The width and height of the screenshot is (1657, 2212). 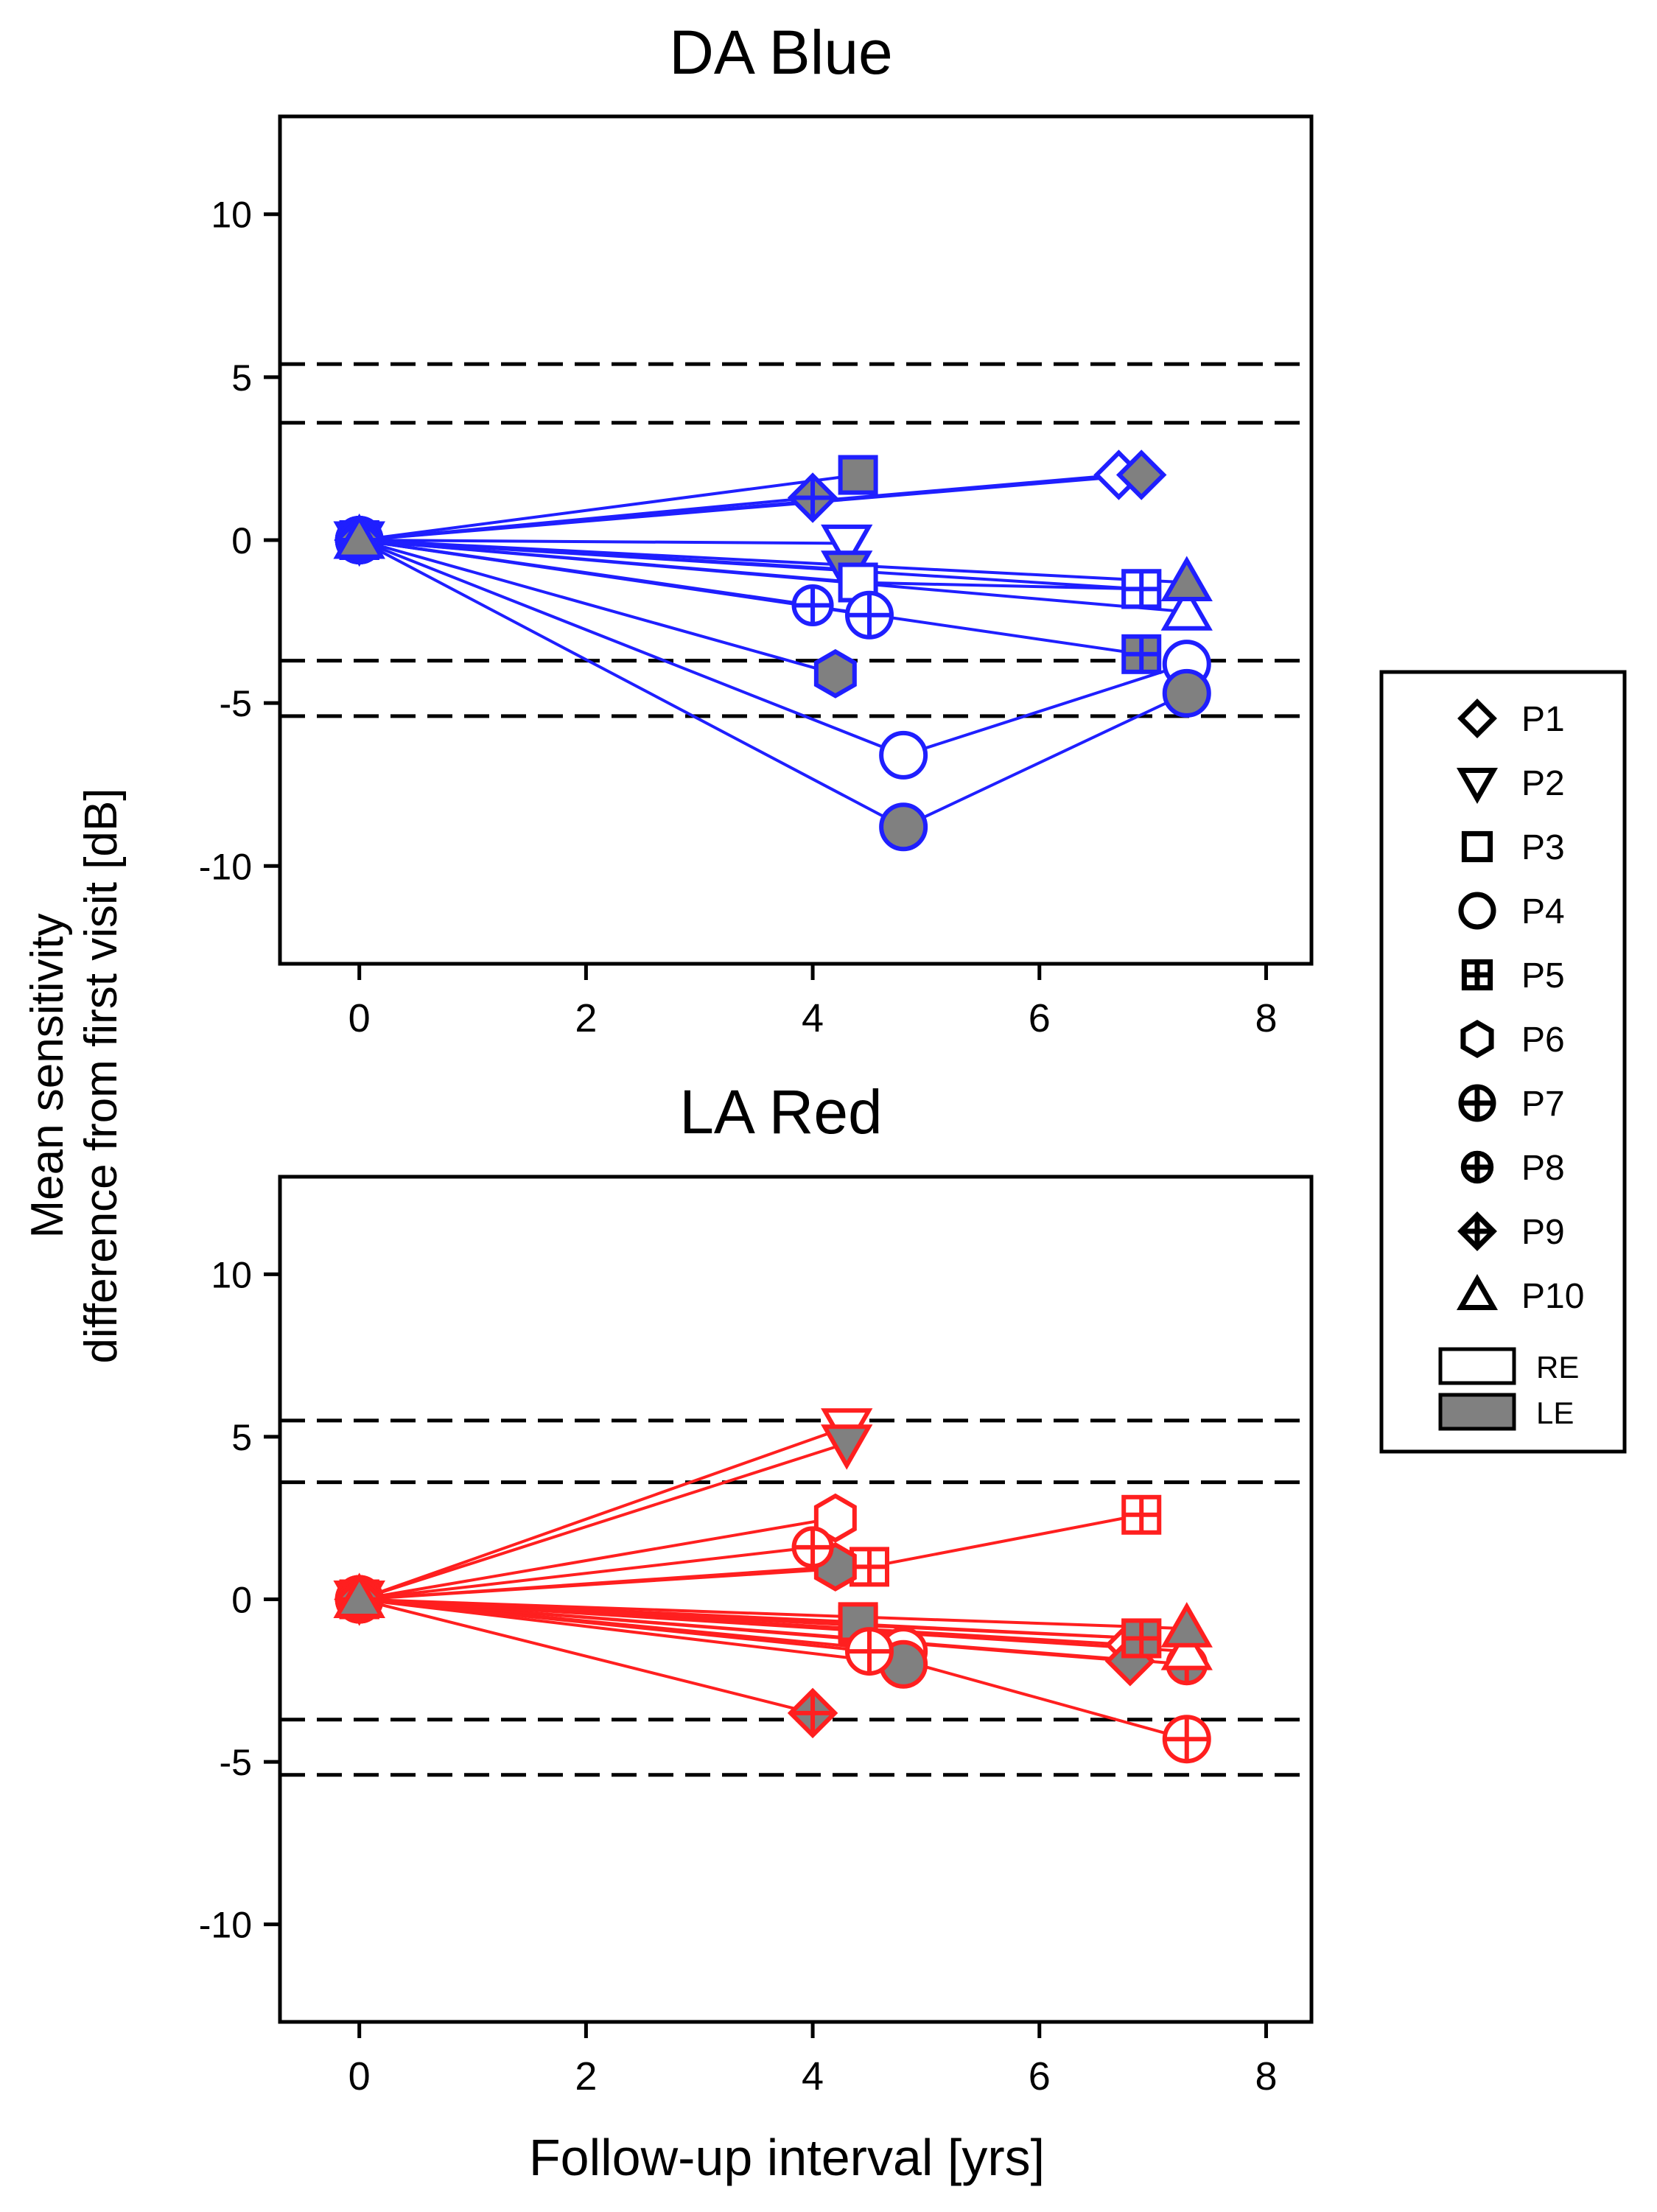 I want to click on y-axis-label-line1: Mean sensitivity, so click(x=47, y=1075).